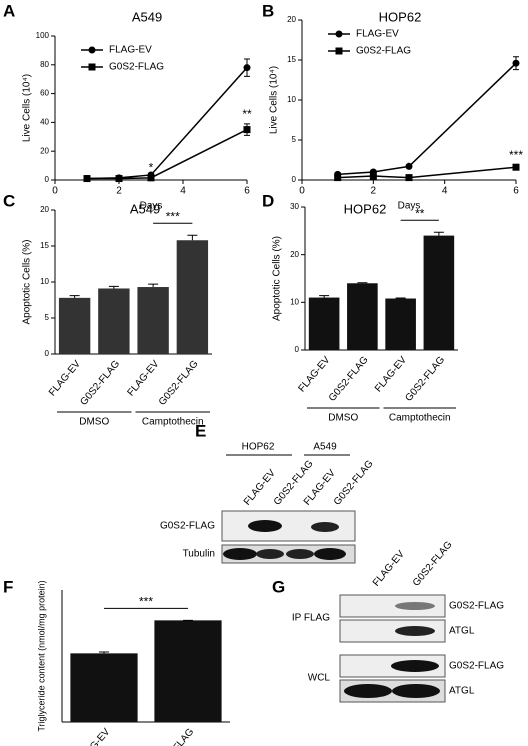 Image resolution: width=528 pixels, height=746 pixels. I want to click on y-tick-label: 5, so click(294, 139).